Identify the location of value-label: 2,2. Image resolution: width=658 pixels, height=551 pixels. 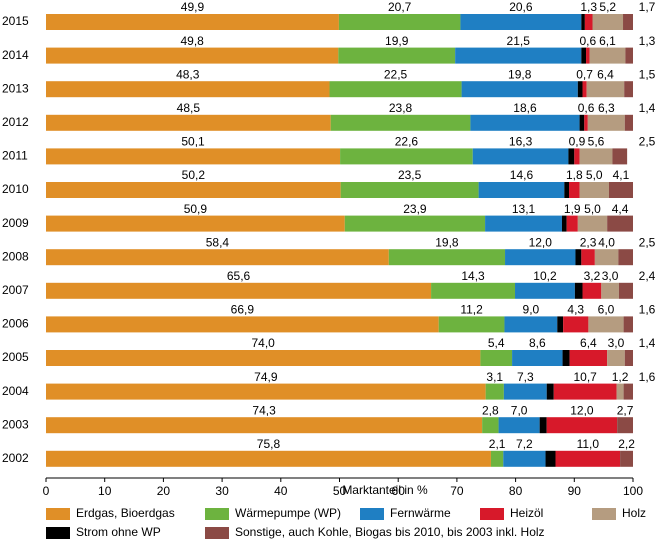
(626, 444).